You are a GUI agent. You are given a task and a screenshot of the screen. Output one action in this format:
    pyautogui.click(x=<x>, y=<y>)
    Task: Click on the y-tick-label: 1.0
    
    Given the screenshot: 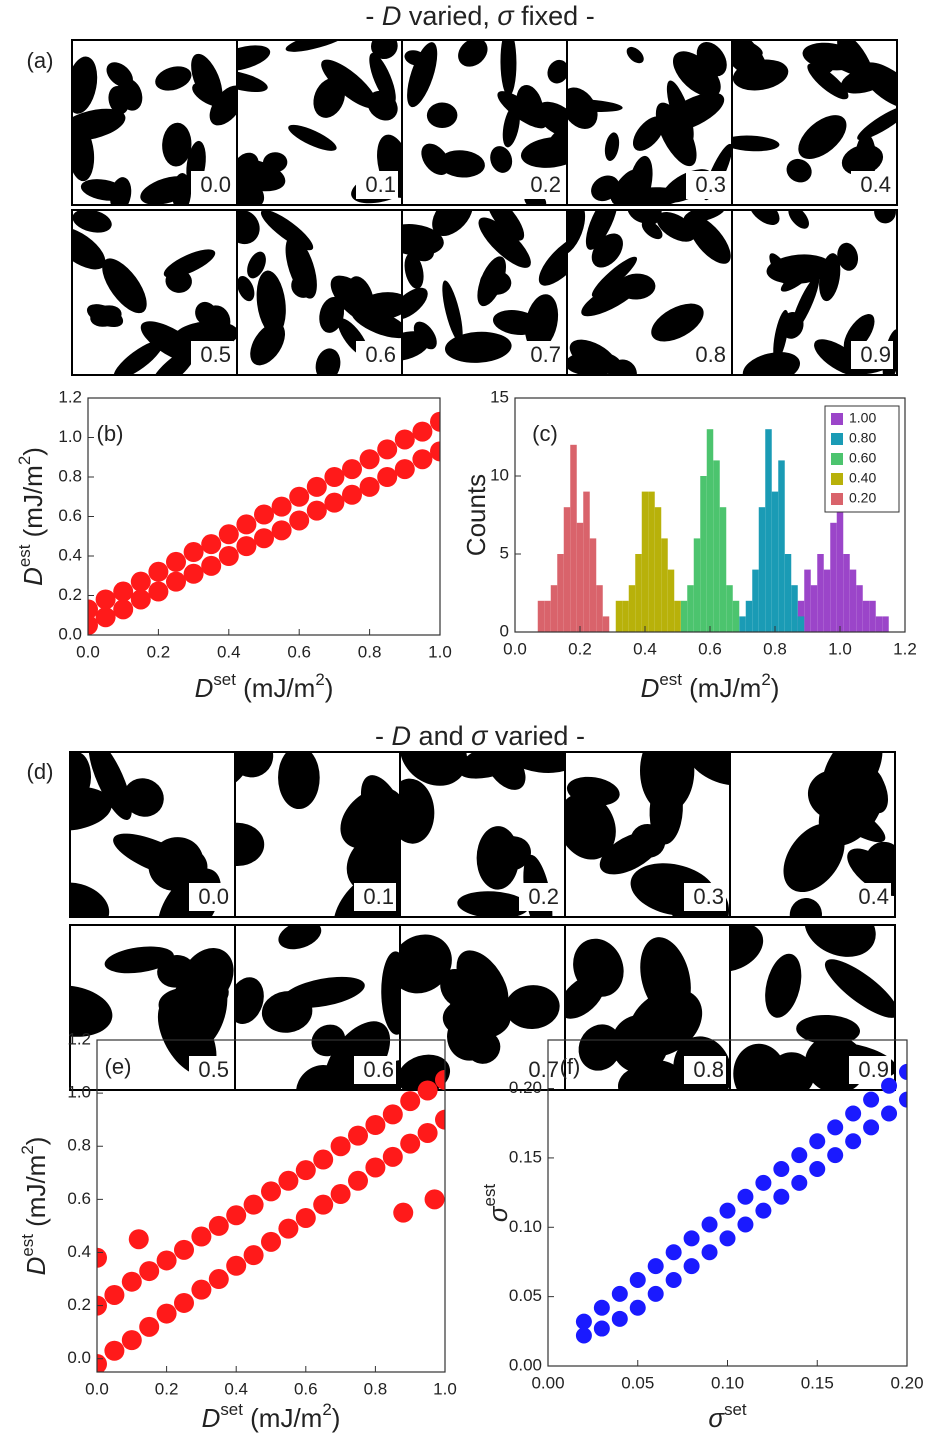 What is the action you would take?
    pyautogui.click(x=70, y=436)
    